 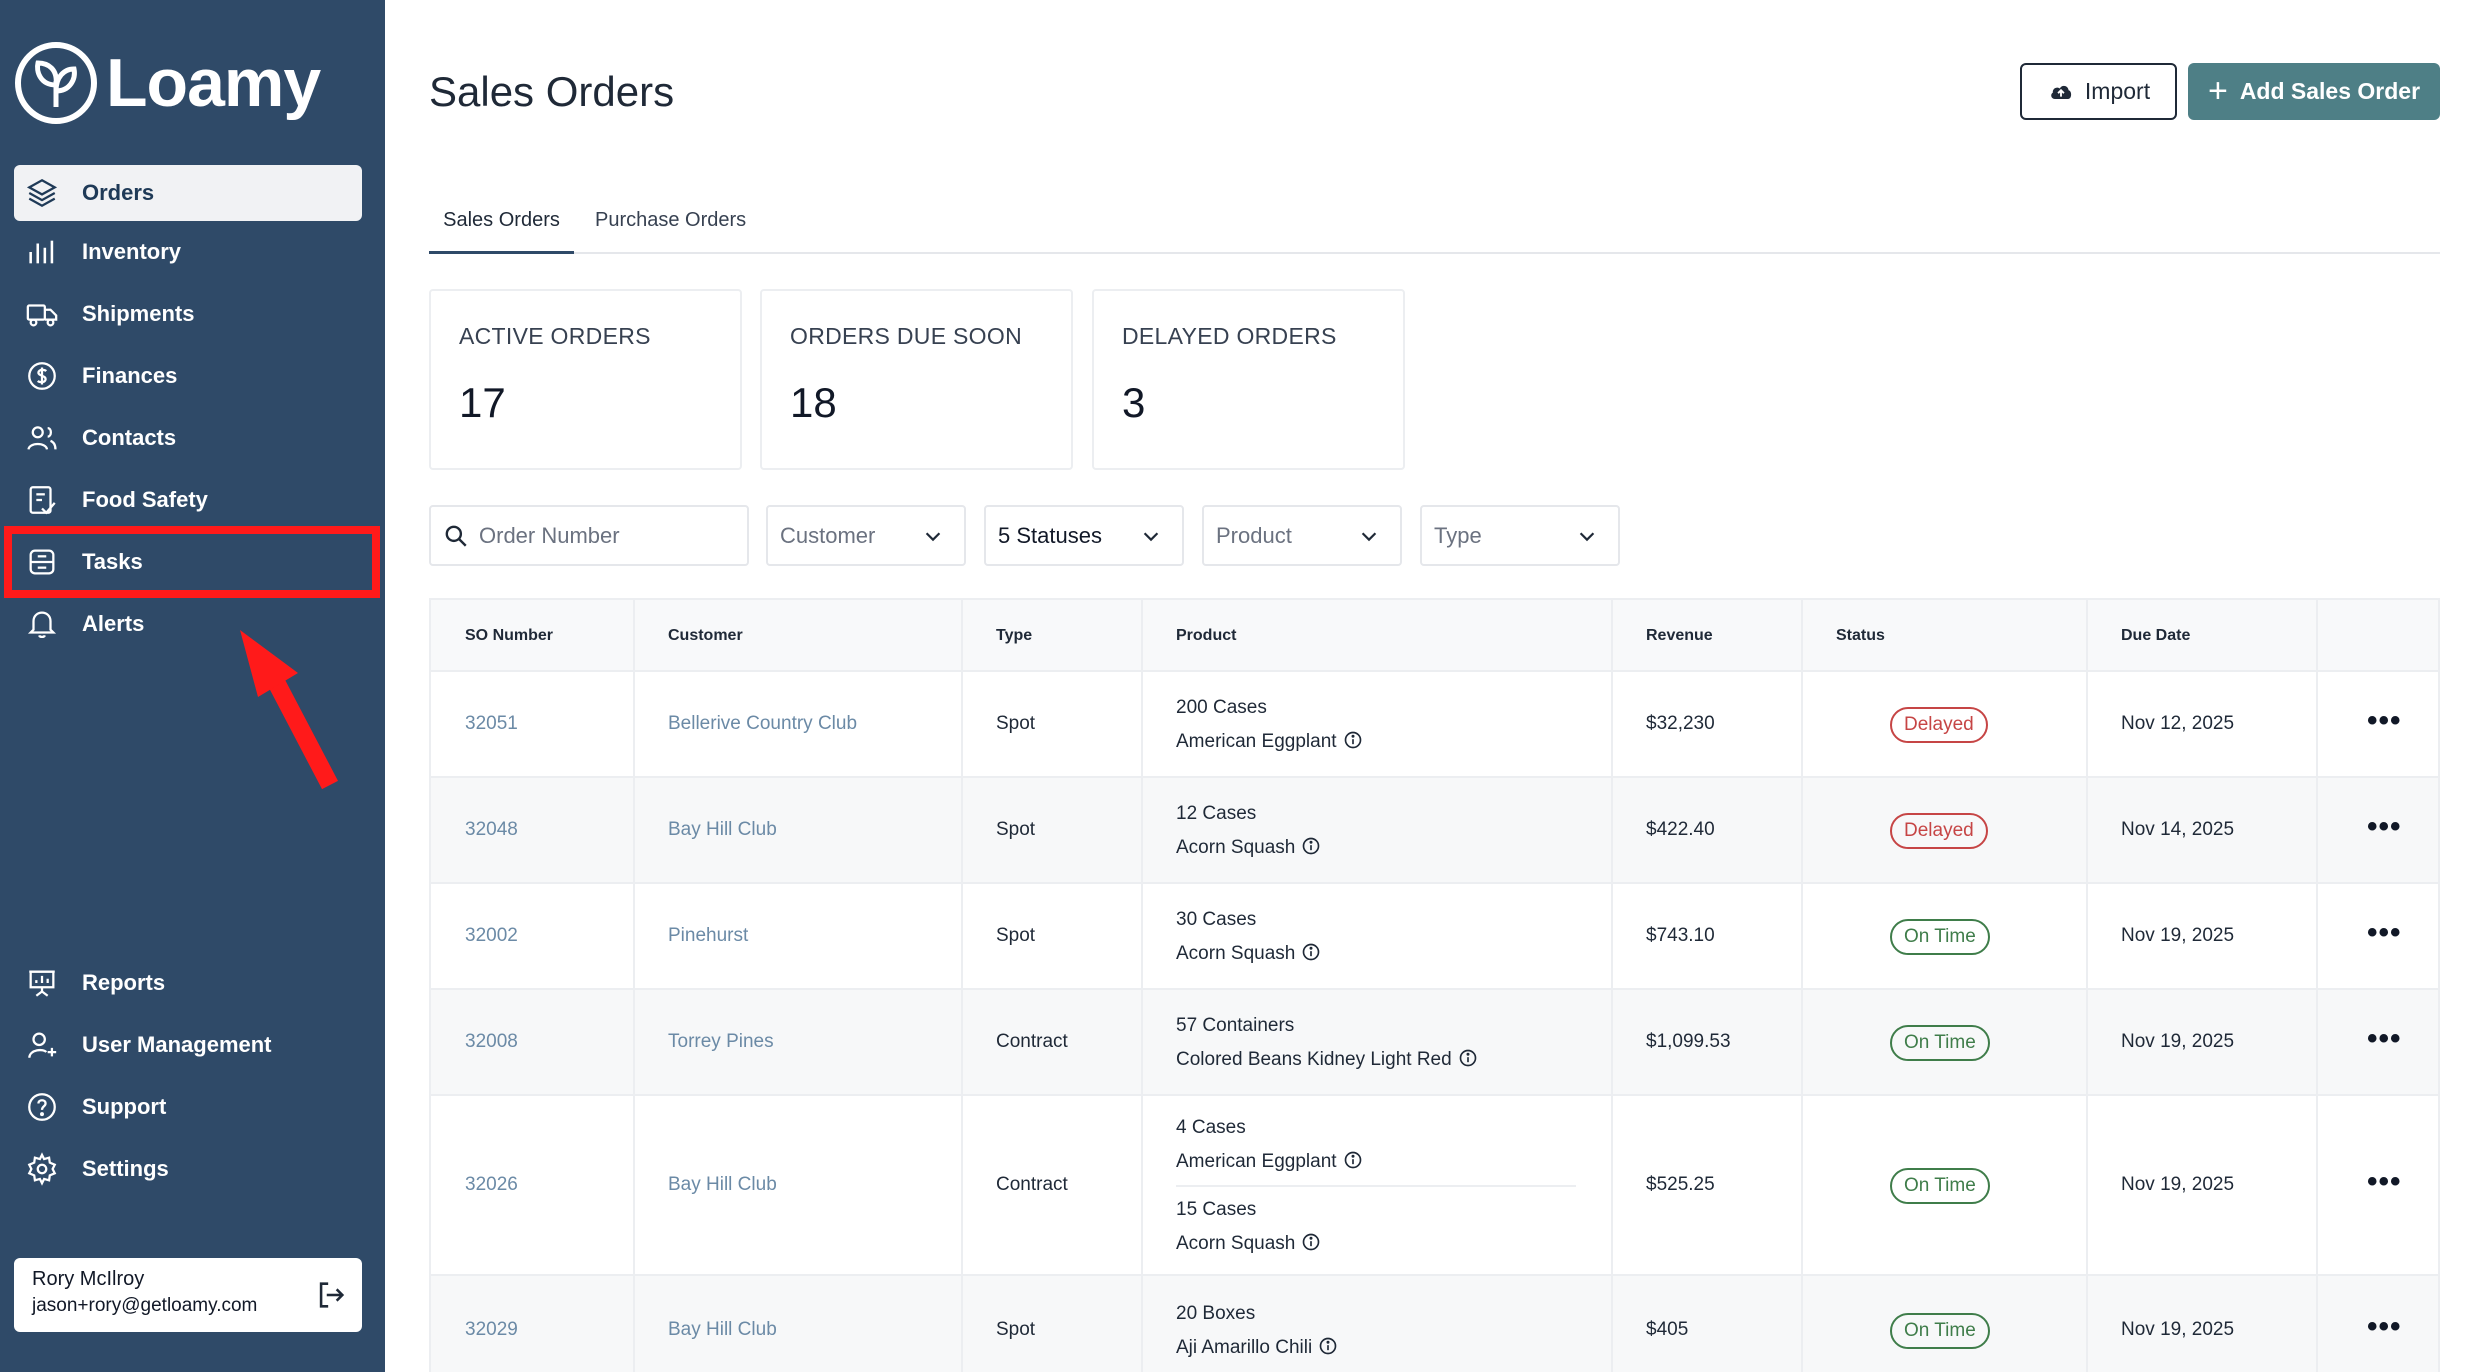 What do you see at coordinates (1939, 831) in the screenshot?
I see `status-badge: Delayed` at bounding box center [1939, 831].